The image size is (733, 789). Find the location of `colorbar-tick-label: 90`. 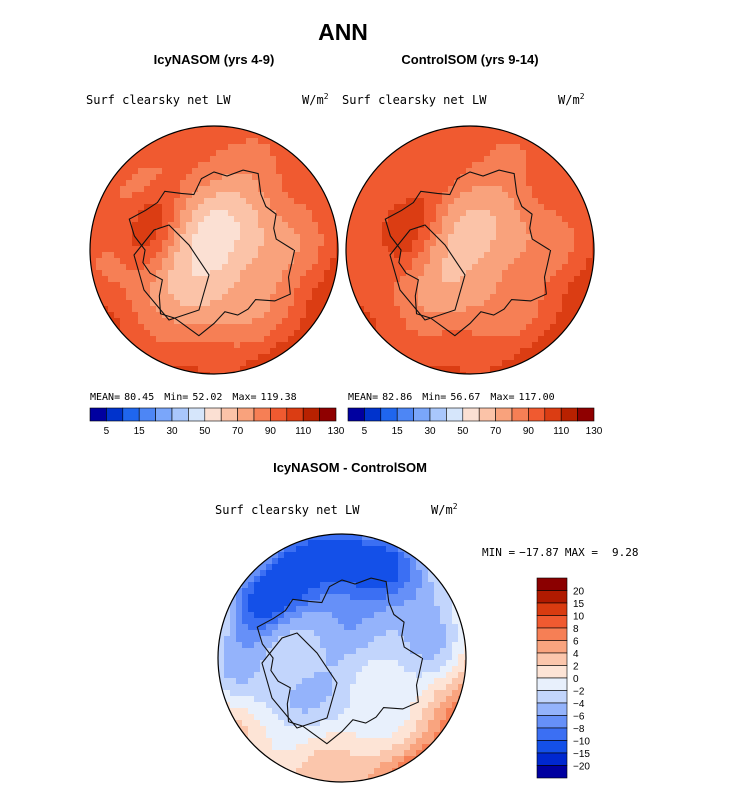

colorbar-tick-label: 90 is located at coordinates (271, 431).